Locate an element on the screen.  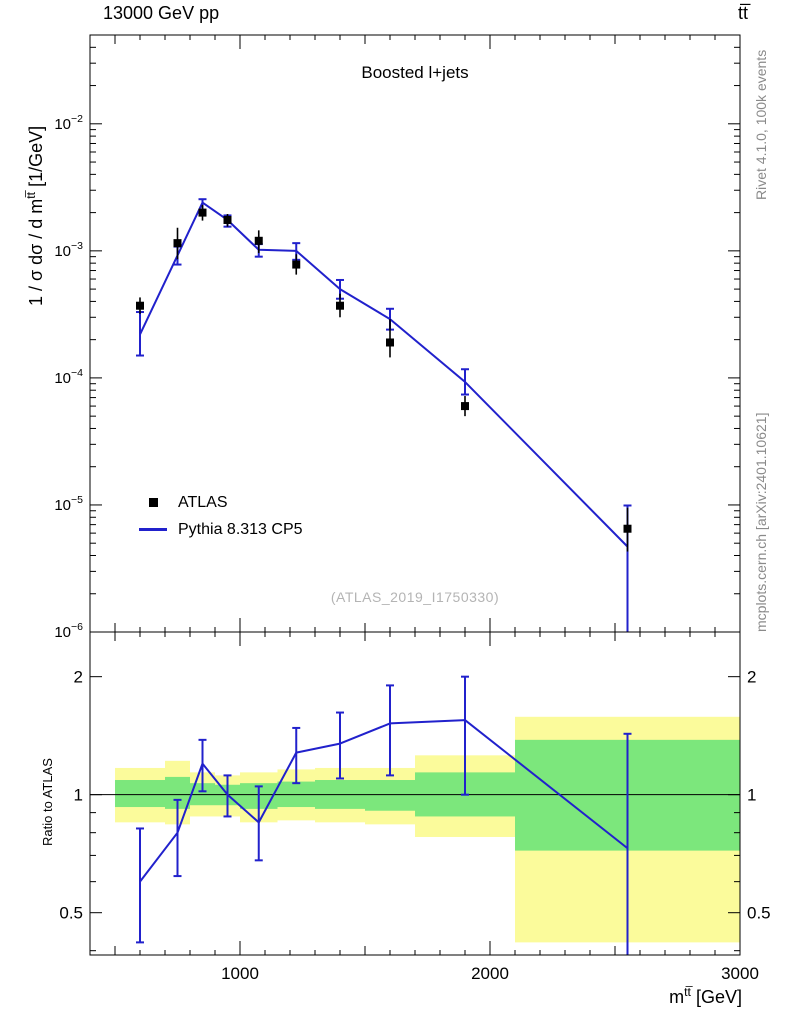
x-tick-label: 3000 is located at coordinates (740, 973).